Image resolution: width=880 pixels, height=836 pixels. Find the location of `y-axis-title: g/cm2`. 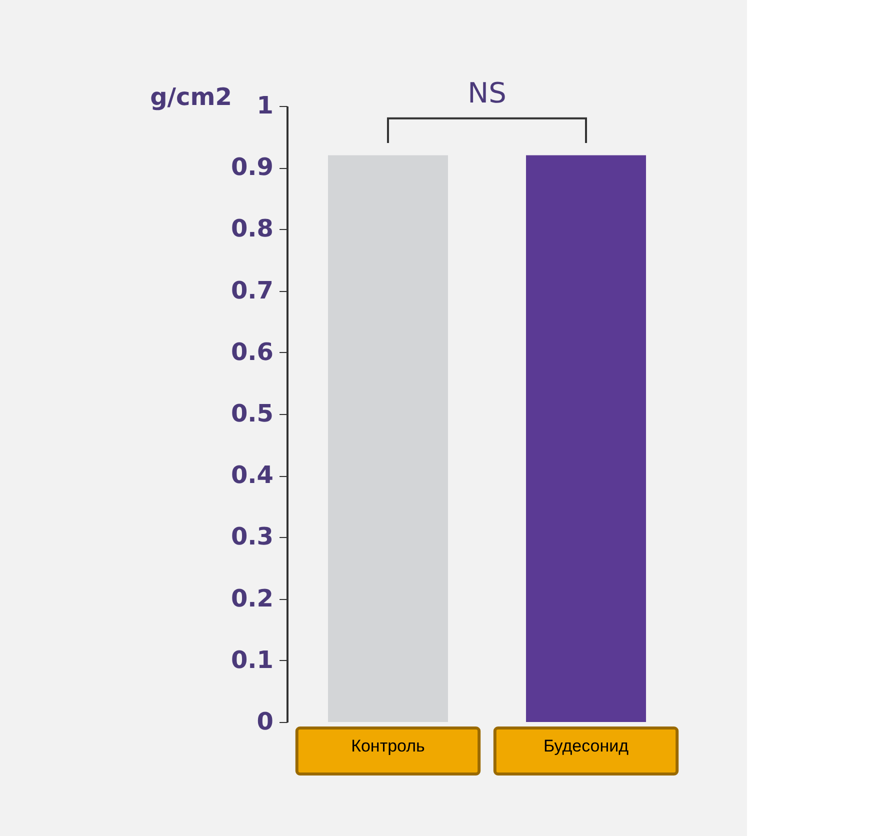

y-axis-title: g/cm2 is located at coordinates (191, 97).